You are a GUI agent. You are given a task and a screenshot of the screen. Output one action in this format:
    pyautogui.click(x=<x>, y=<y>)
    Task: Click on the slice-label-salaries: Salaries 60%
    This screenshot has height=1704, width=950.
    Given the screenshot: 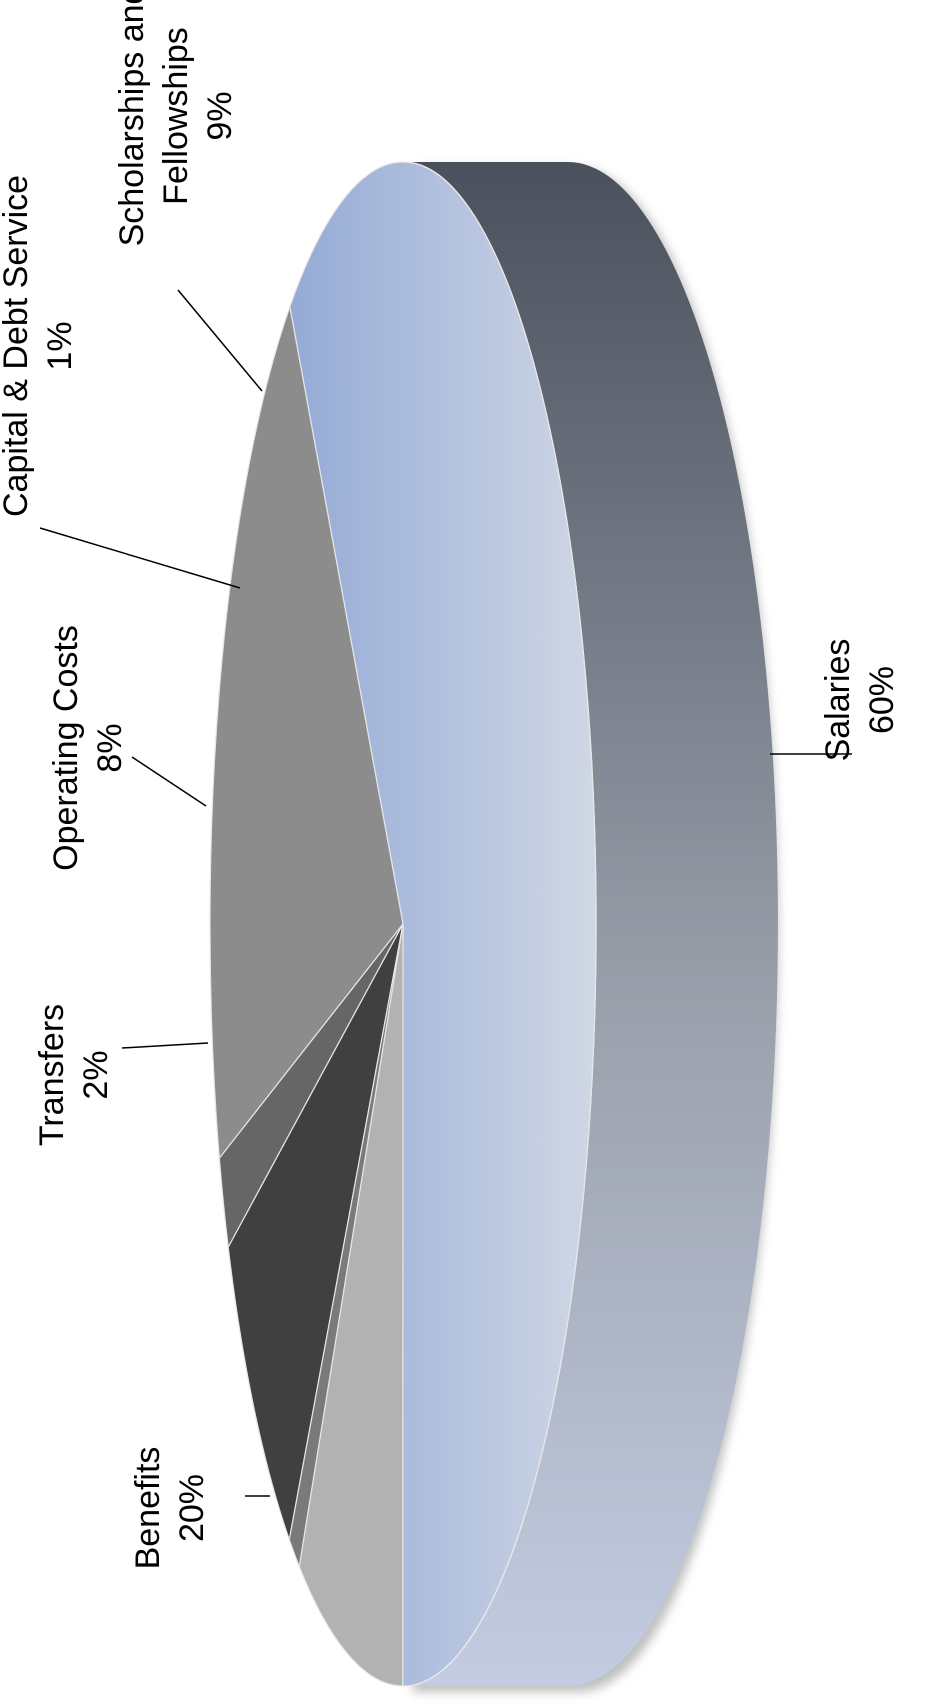 What is the action you would take?
    pyautogui.click(x=860, y=700)
    